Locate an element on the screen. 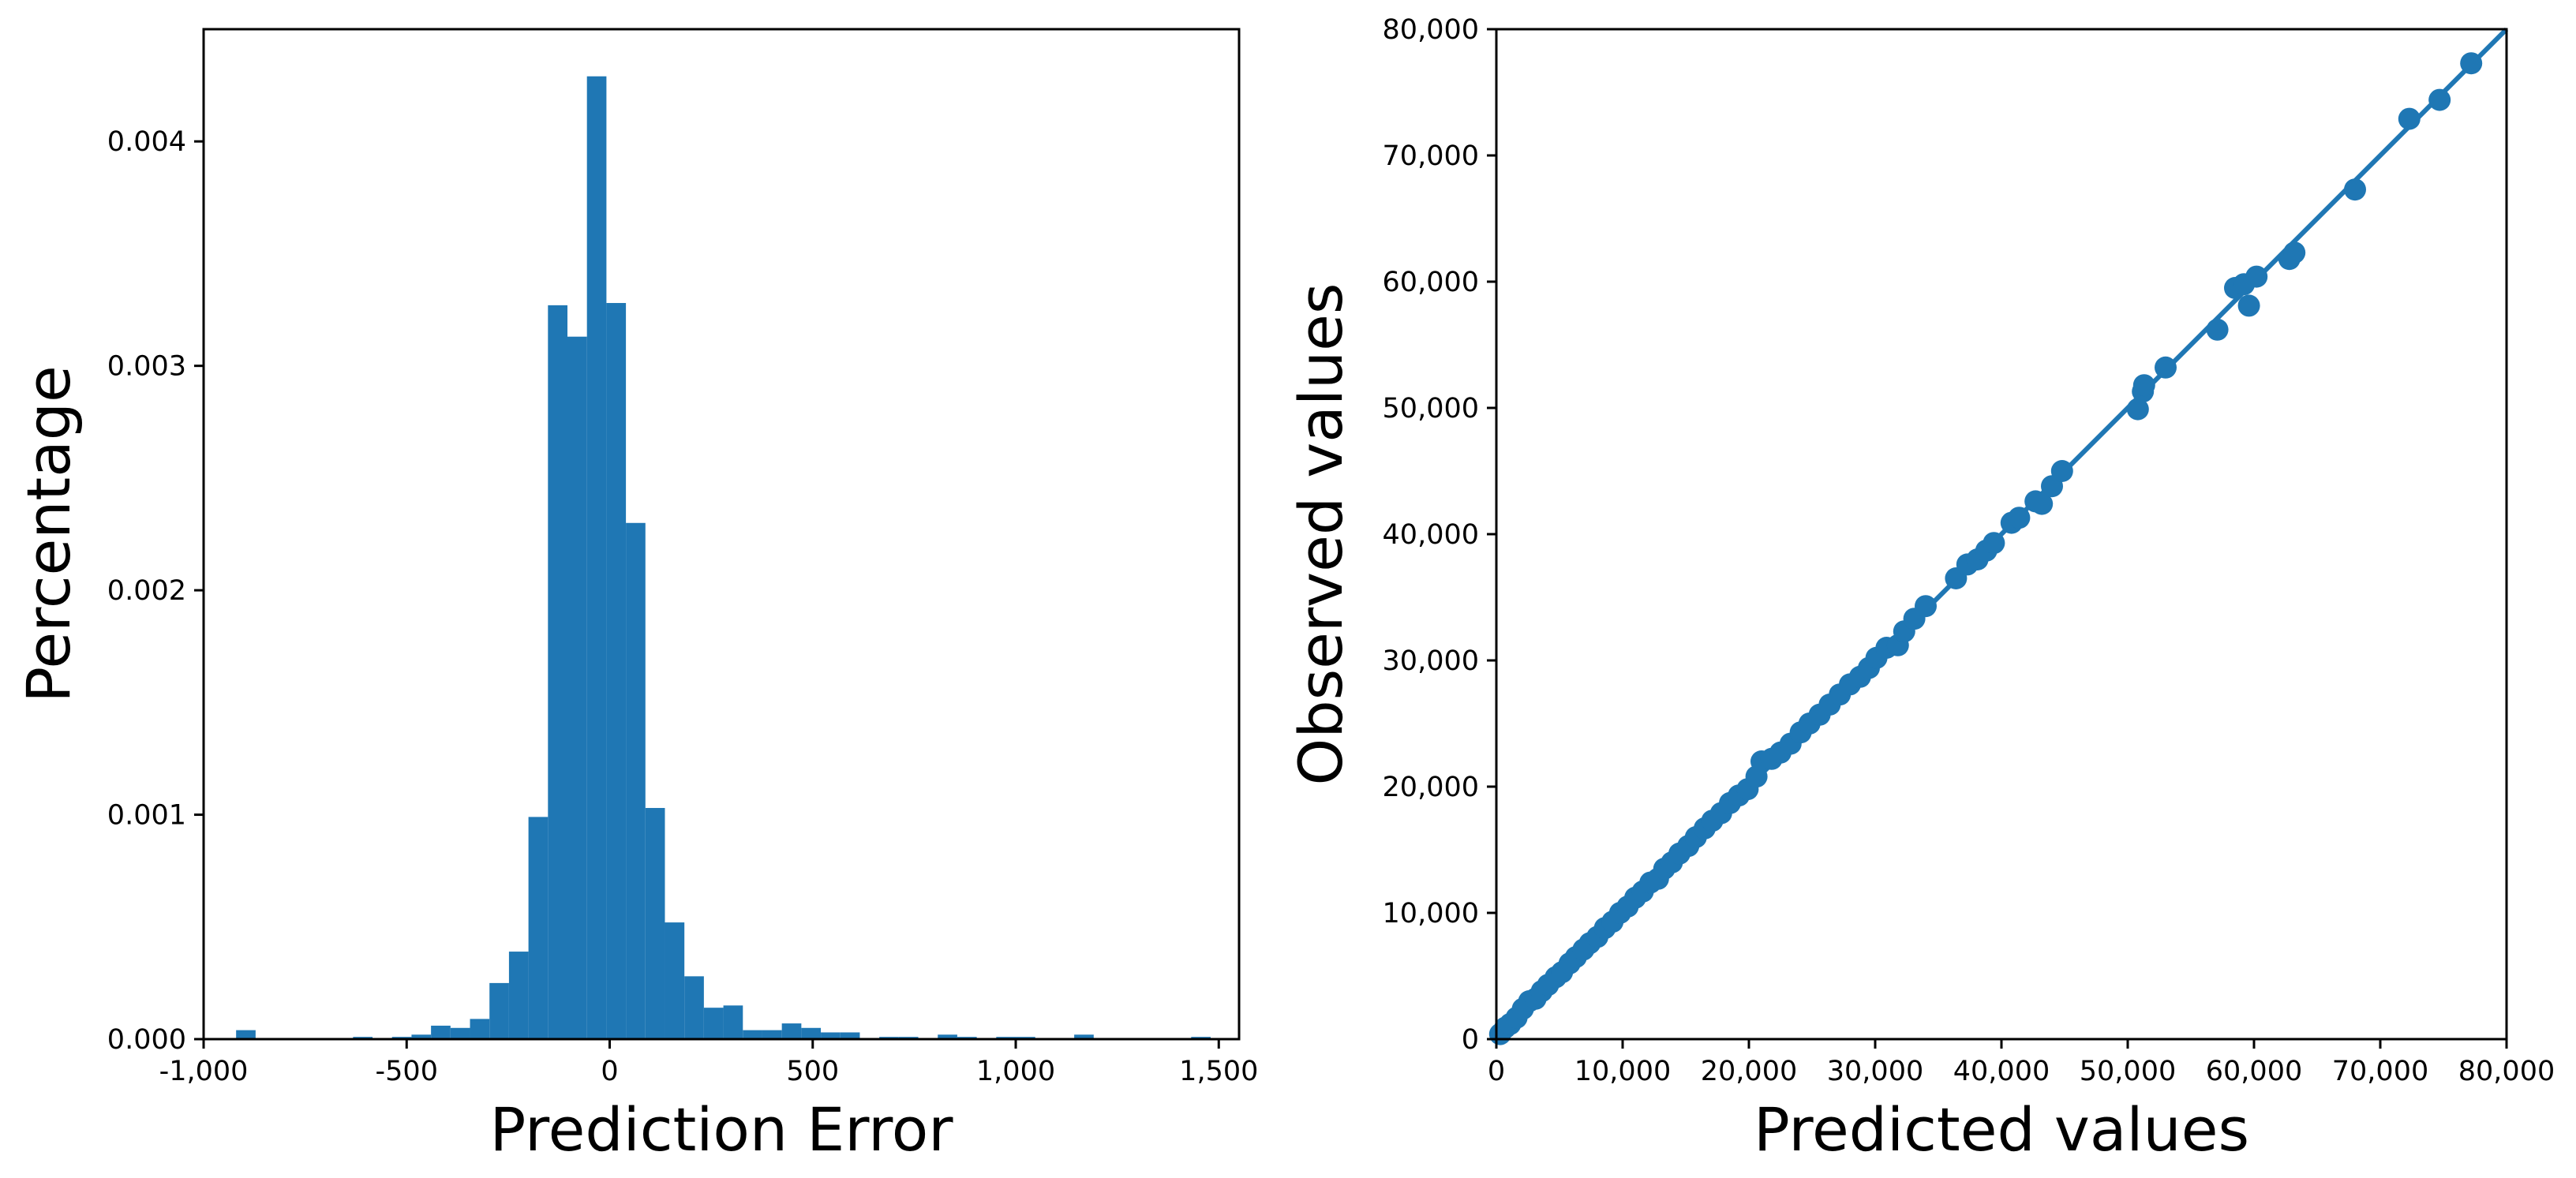 The width and height of the screenshot is (2576, 1178). x-tick-label: 50,000 is located at coordinates (2128, 1071).